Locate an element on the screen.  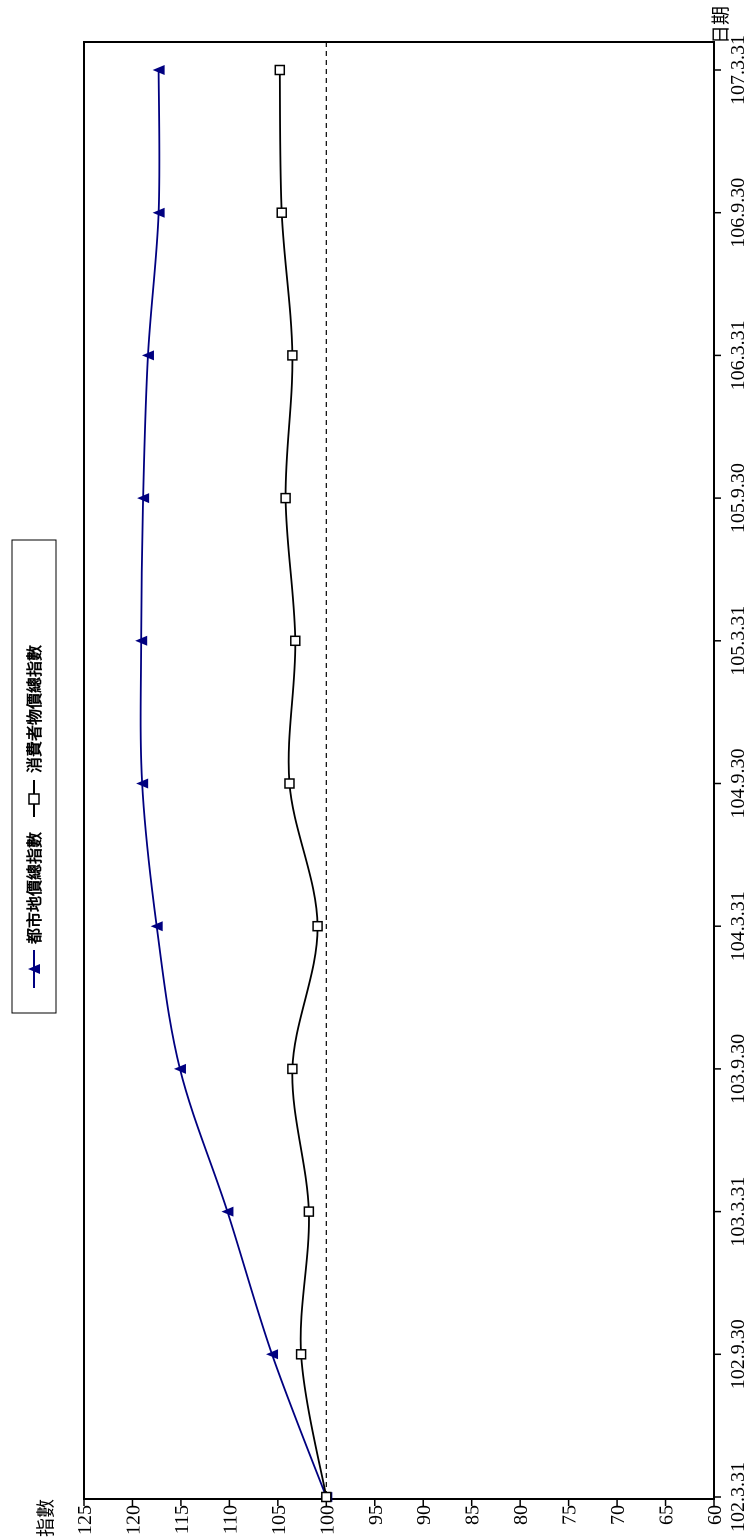
x-tick-label: 103.3.31 is located at coordinates (738, 1212).